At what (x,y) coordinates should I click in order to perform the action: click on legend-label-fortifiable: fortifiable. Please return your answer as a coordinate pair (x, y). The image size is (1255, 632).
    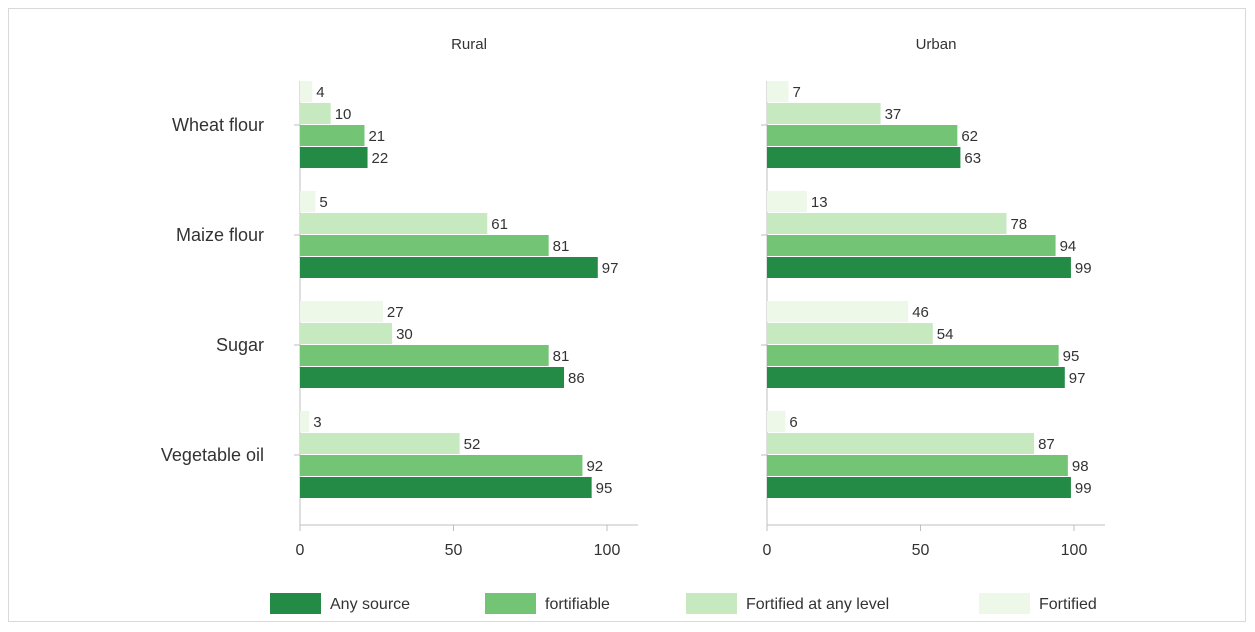
    Looking at the image, I should click on (577, 604).